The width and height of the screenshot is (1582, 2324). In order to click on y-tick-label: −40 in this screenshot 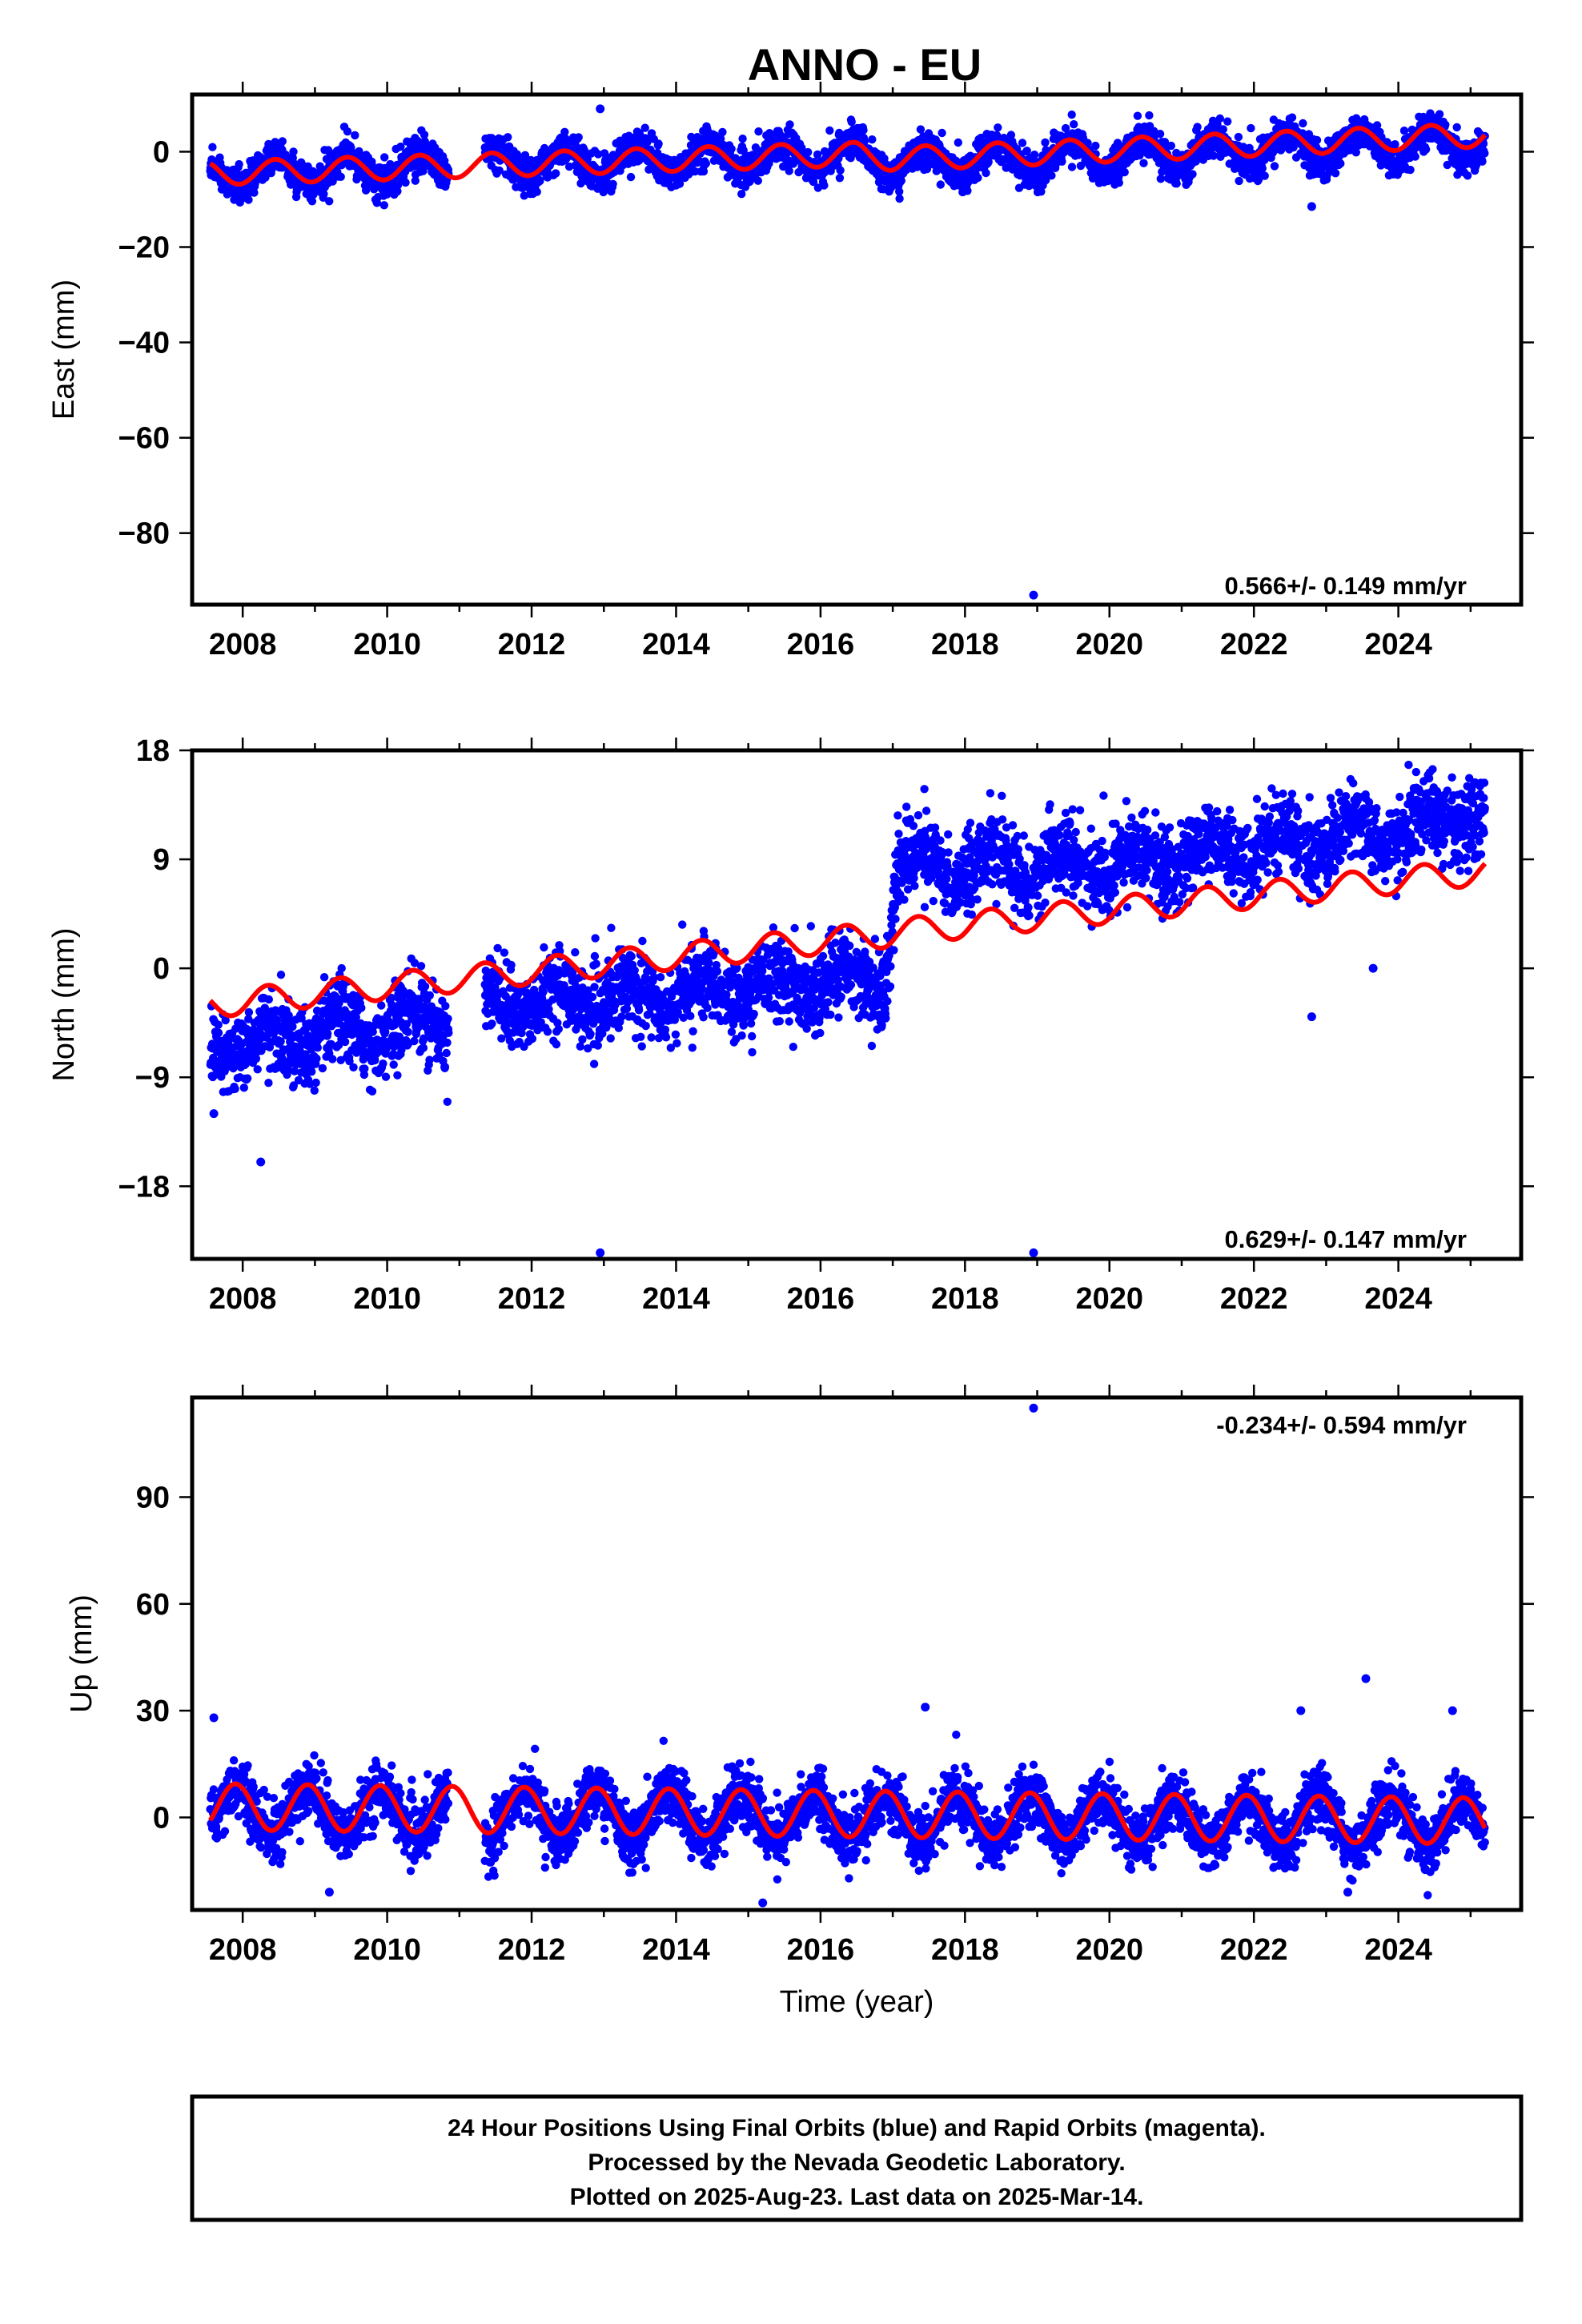, I will do `click(144, 343)`.